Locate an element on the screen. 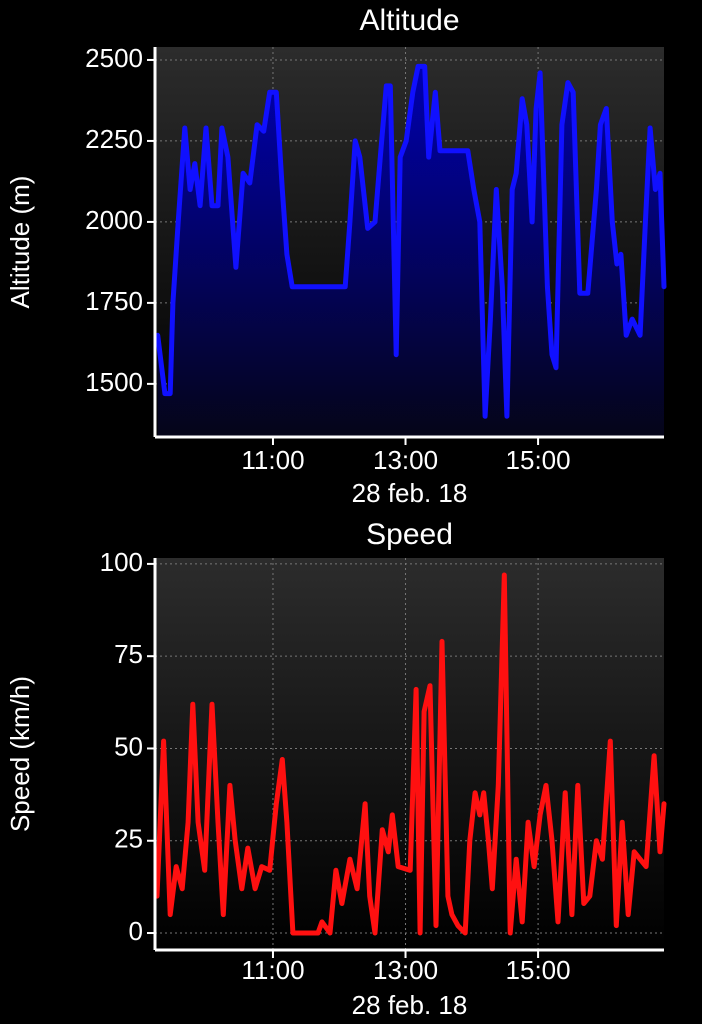 The height and width of the screenshot is (1024, 702). chart-title: Altitude is located at coordinates (409, 20).